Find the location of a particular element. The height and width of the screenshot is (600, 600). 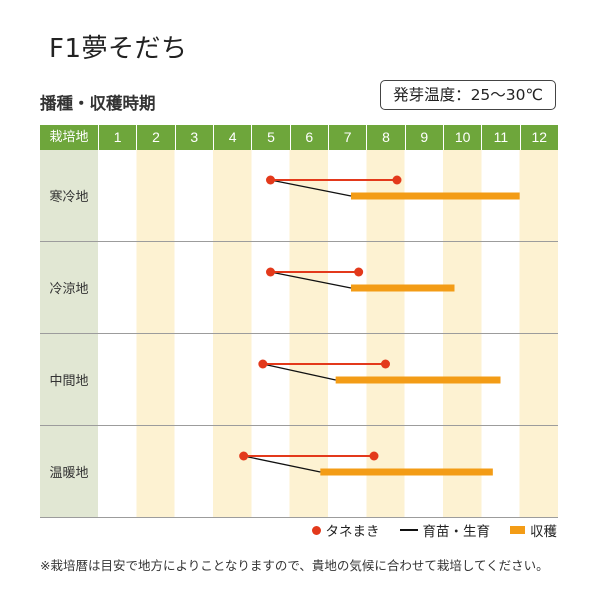

row-label: 寒冷地 is located at coordinates (69, 195).